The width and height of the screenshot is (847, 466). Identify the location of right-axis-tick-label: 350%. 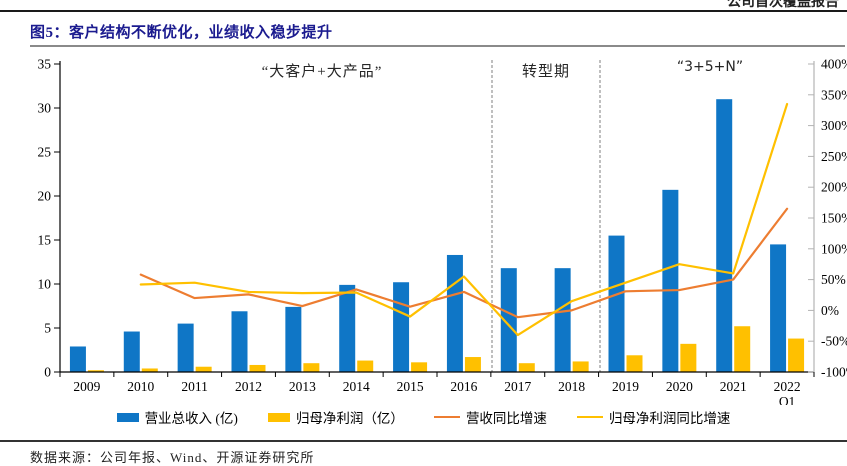
(834, 94).